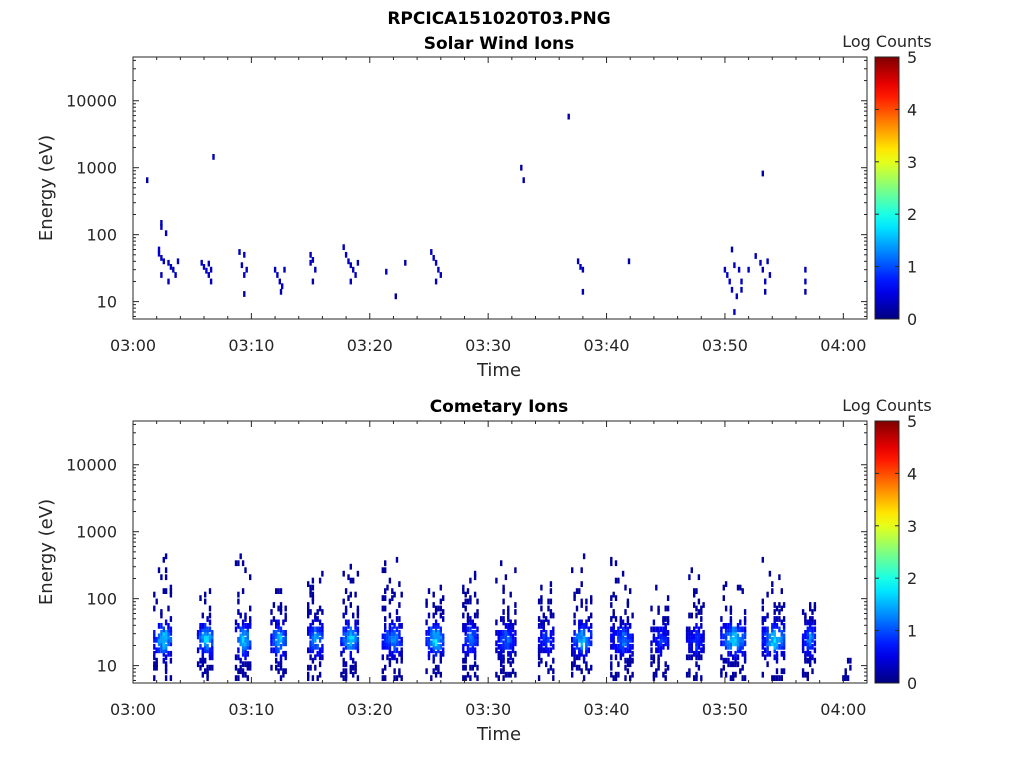 Image resolution: width=1024 pixels, height=768 pixels. I want to click on x-tick-label: 03:10, so click(251, 709).